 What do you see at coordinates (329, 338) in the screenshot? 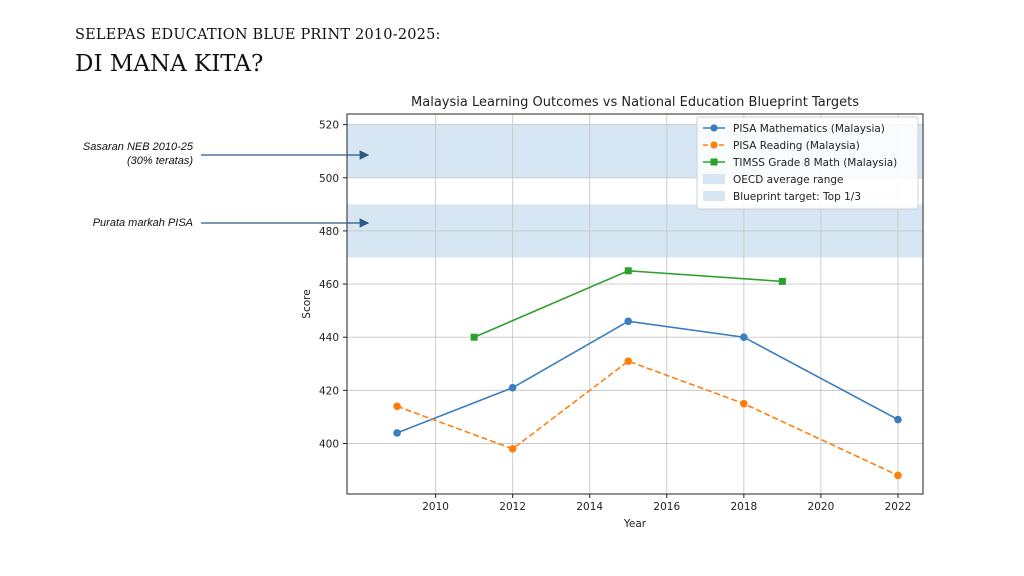
I see `y-tick-label: 440` at bounding box center [329, 338].